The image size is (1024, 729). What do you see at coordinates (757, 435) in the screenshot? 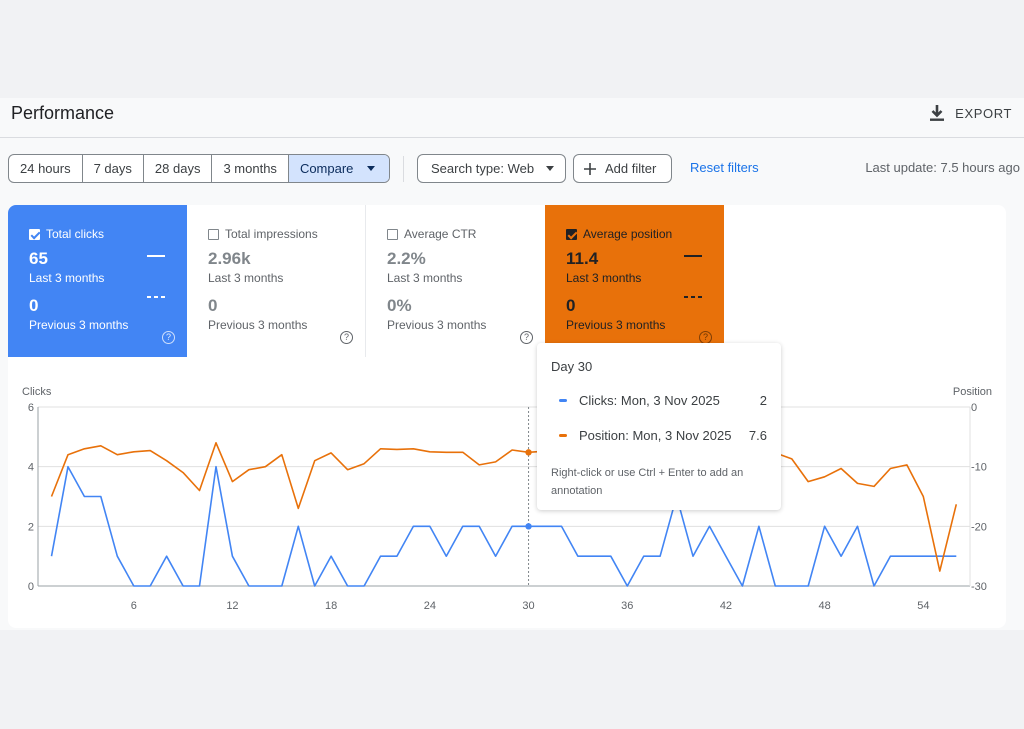
I see `tooltip-row-value: 7.6` at bounding box center [757, 435].